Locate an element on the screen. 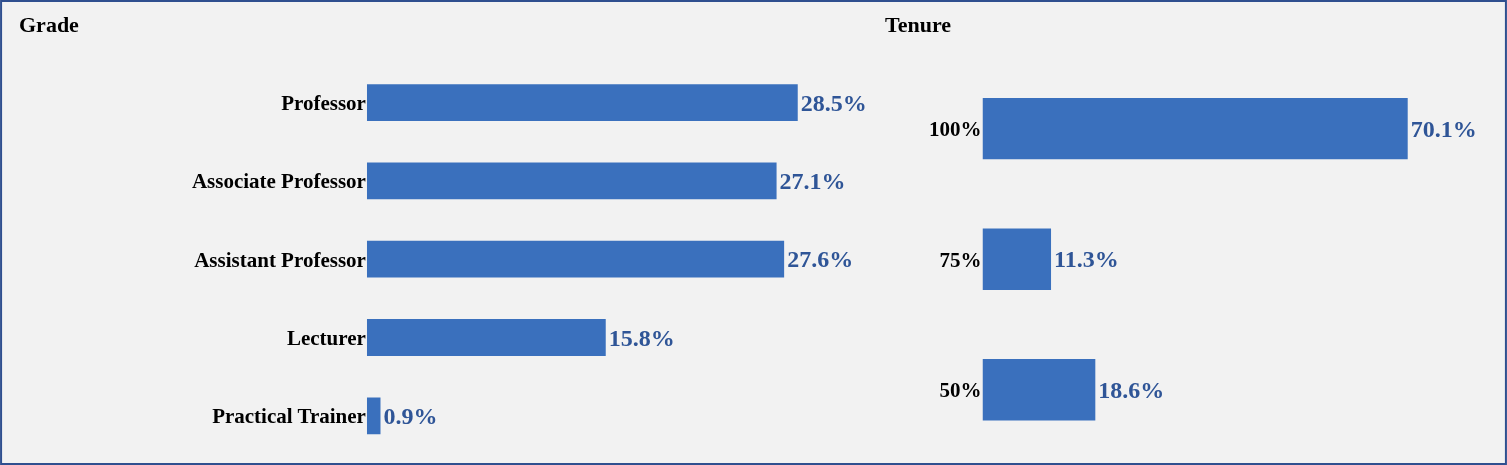 Image resolution: width=1507 pixels, height=465 pixels. y-tick-label: Professor is located at coordinates (323, 102).